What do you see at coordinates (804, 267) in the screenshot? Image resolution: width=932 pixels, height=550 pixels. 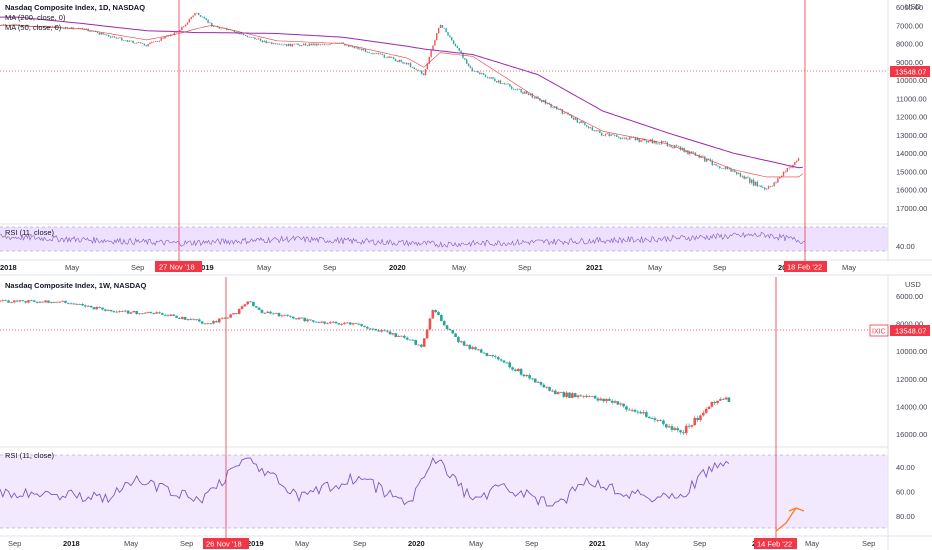 I see `marker-right-daily: 18 Feb '22` at bounding box center [804, 267].